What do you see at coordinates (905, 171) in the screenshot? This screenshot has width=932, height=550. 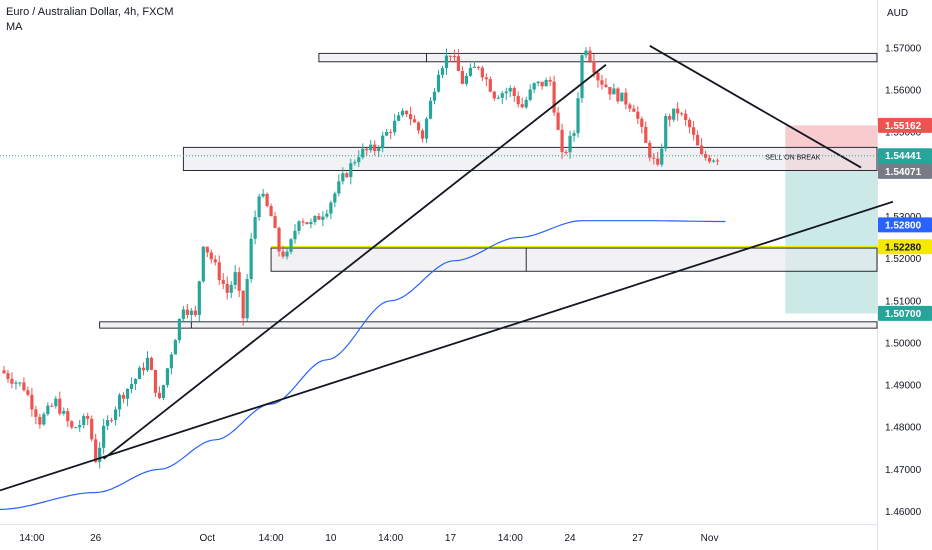 I see `price-tag` at bounding box center [905, 171].